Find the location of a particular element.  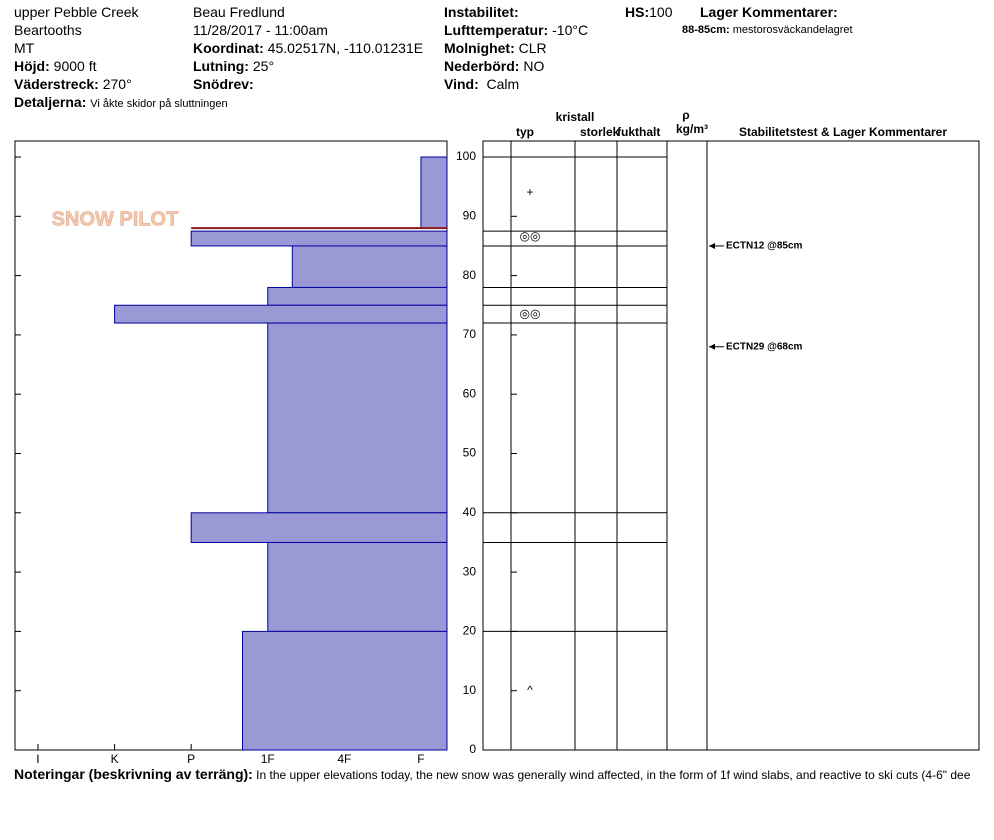

y-tick-label: 50 is located at coordinates (470, 453).